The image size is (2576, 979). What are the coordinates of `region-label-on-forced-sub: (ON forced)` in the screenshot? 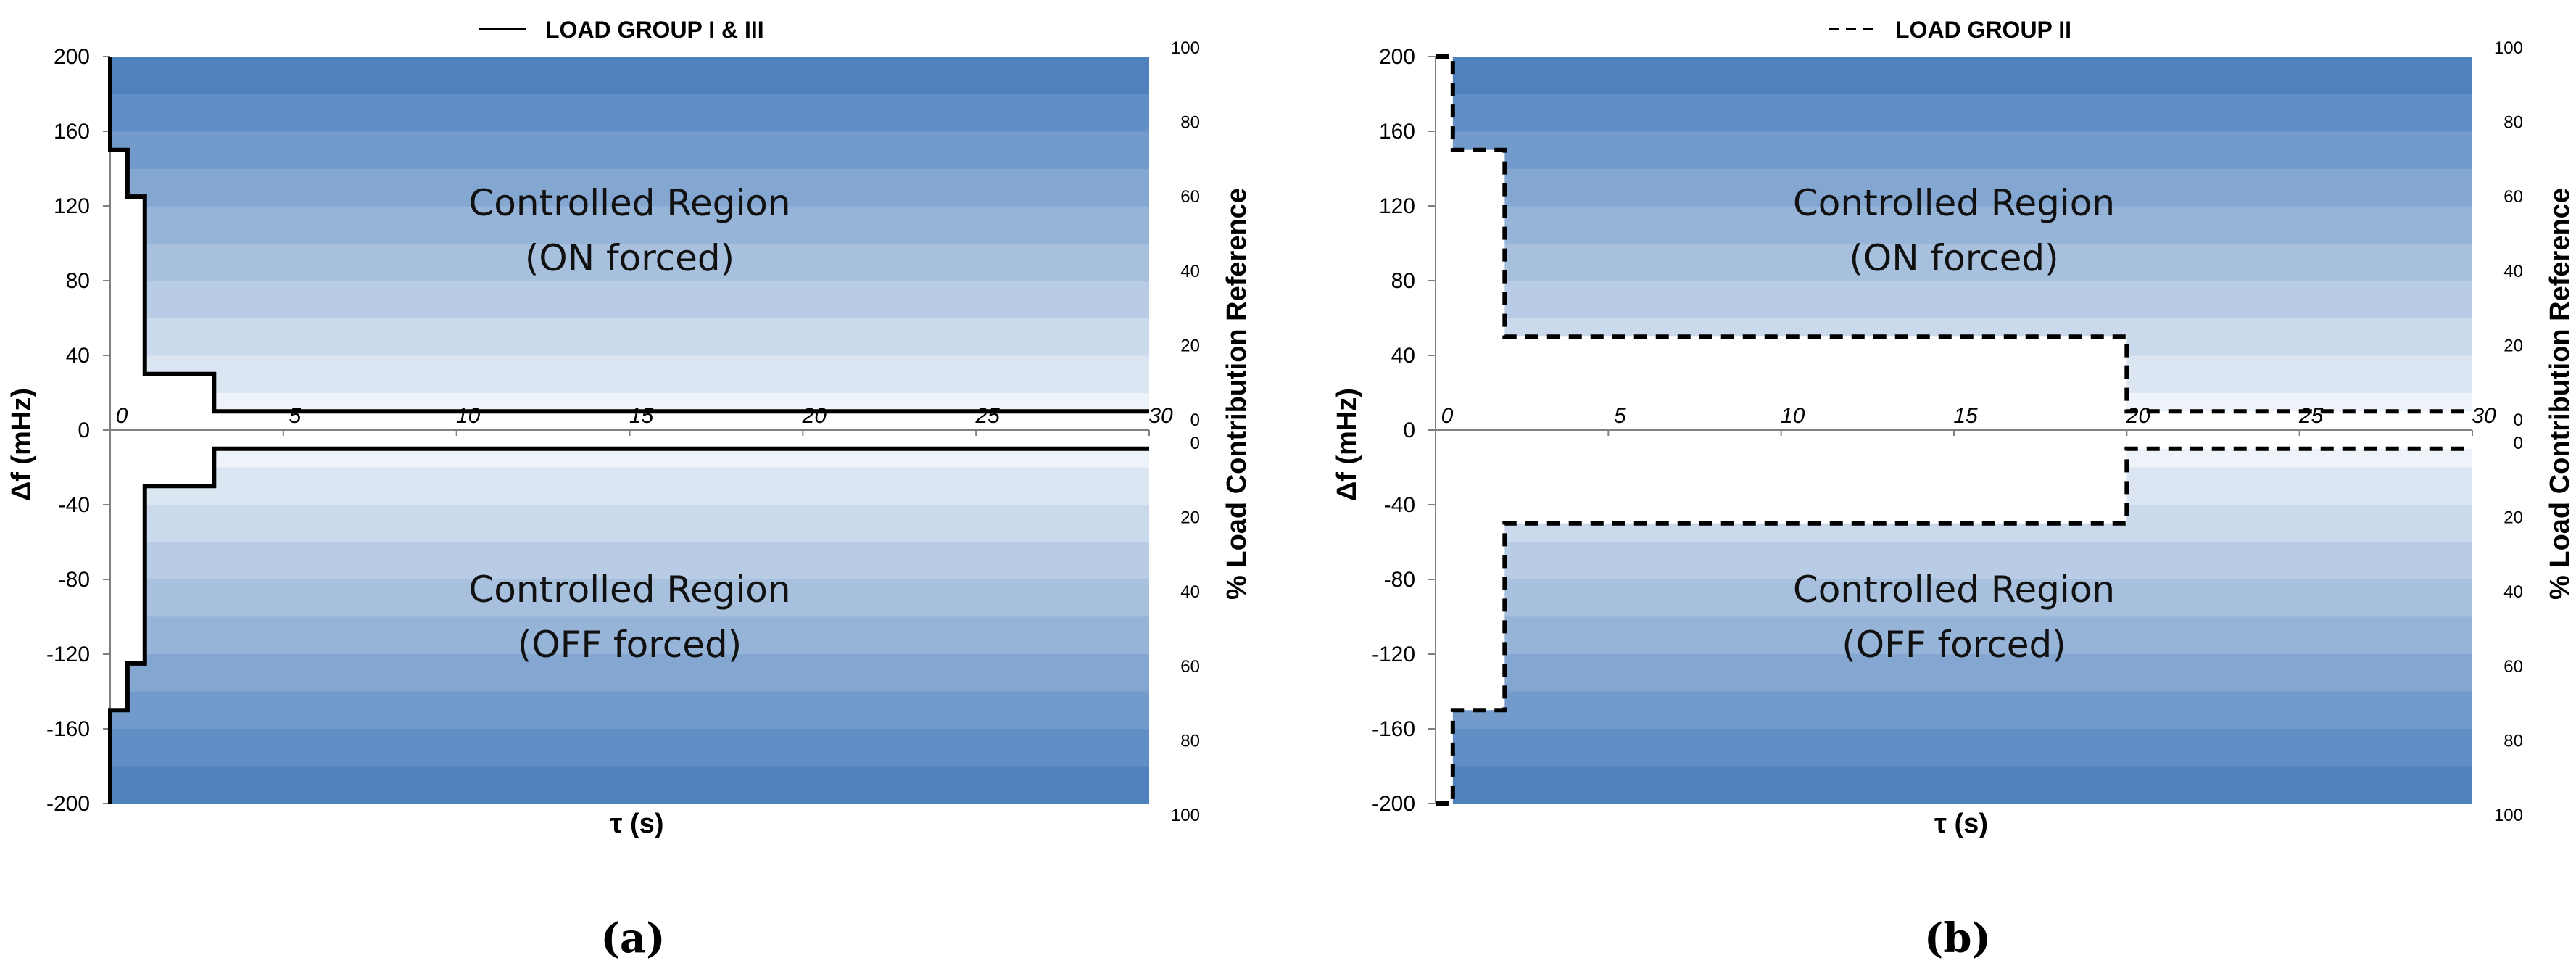 It's located at (630, 258).